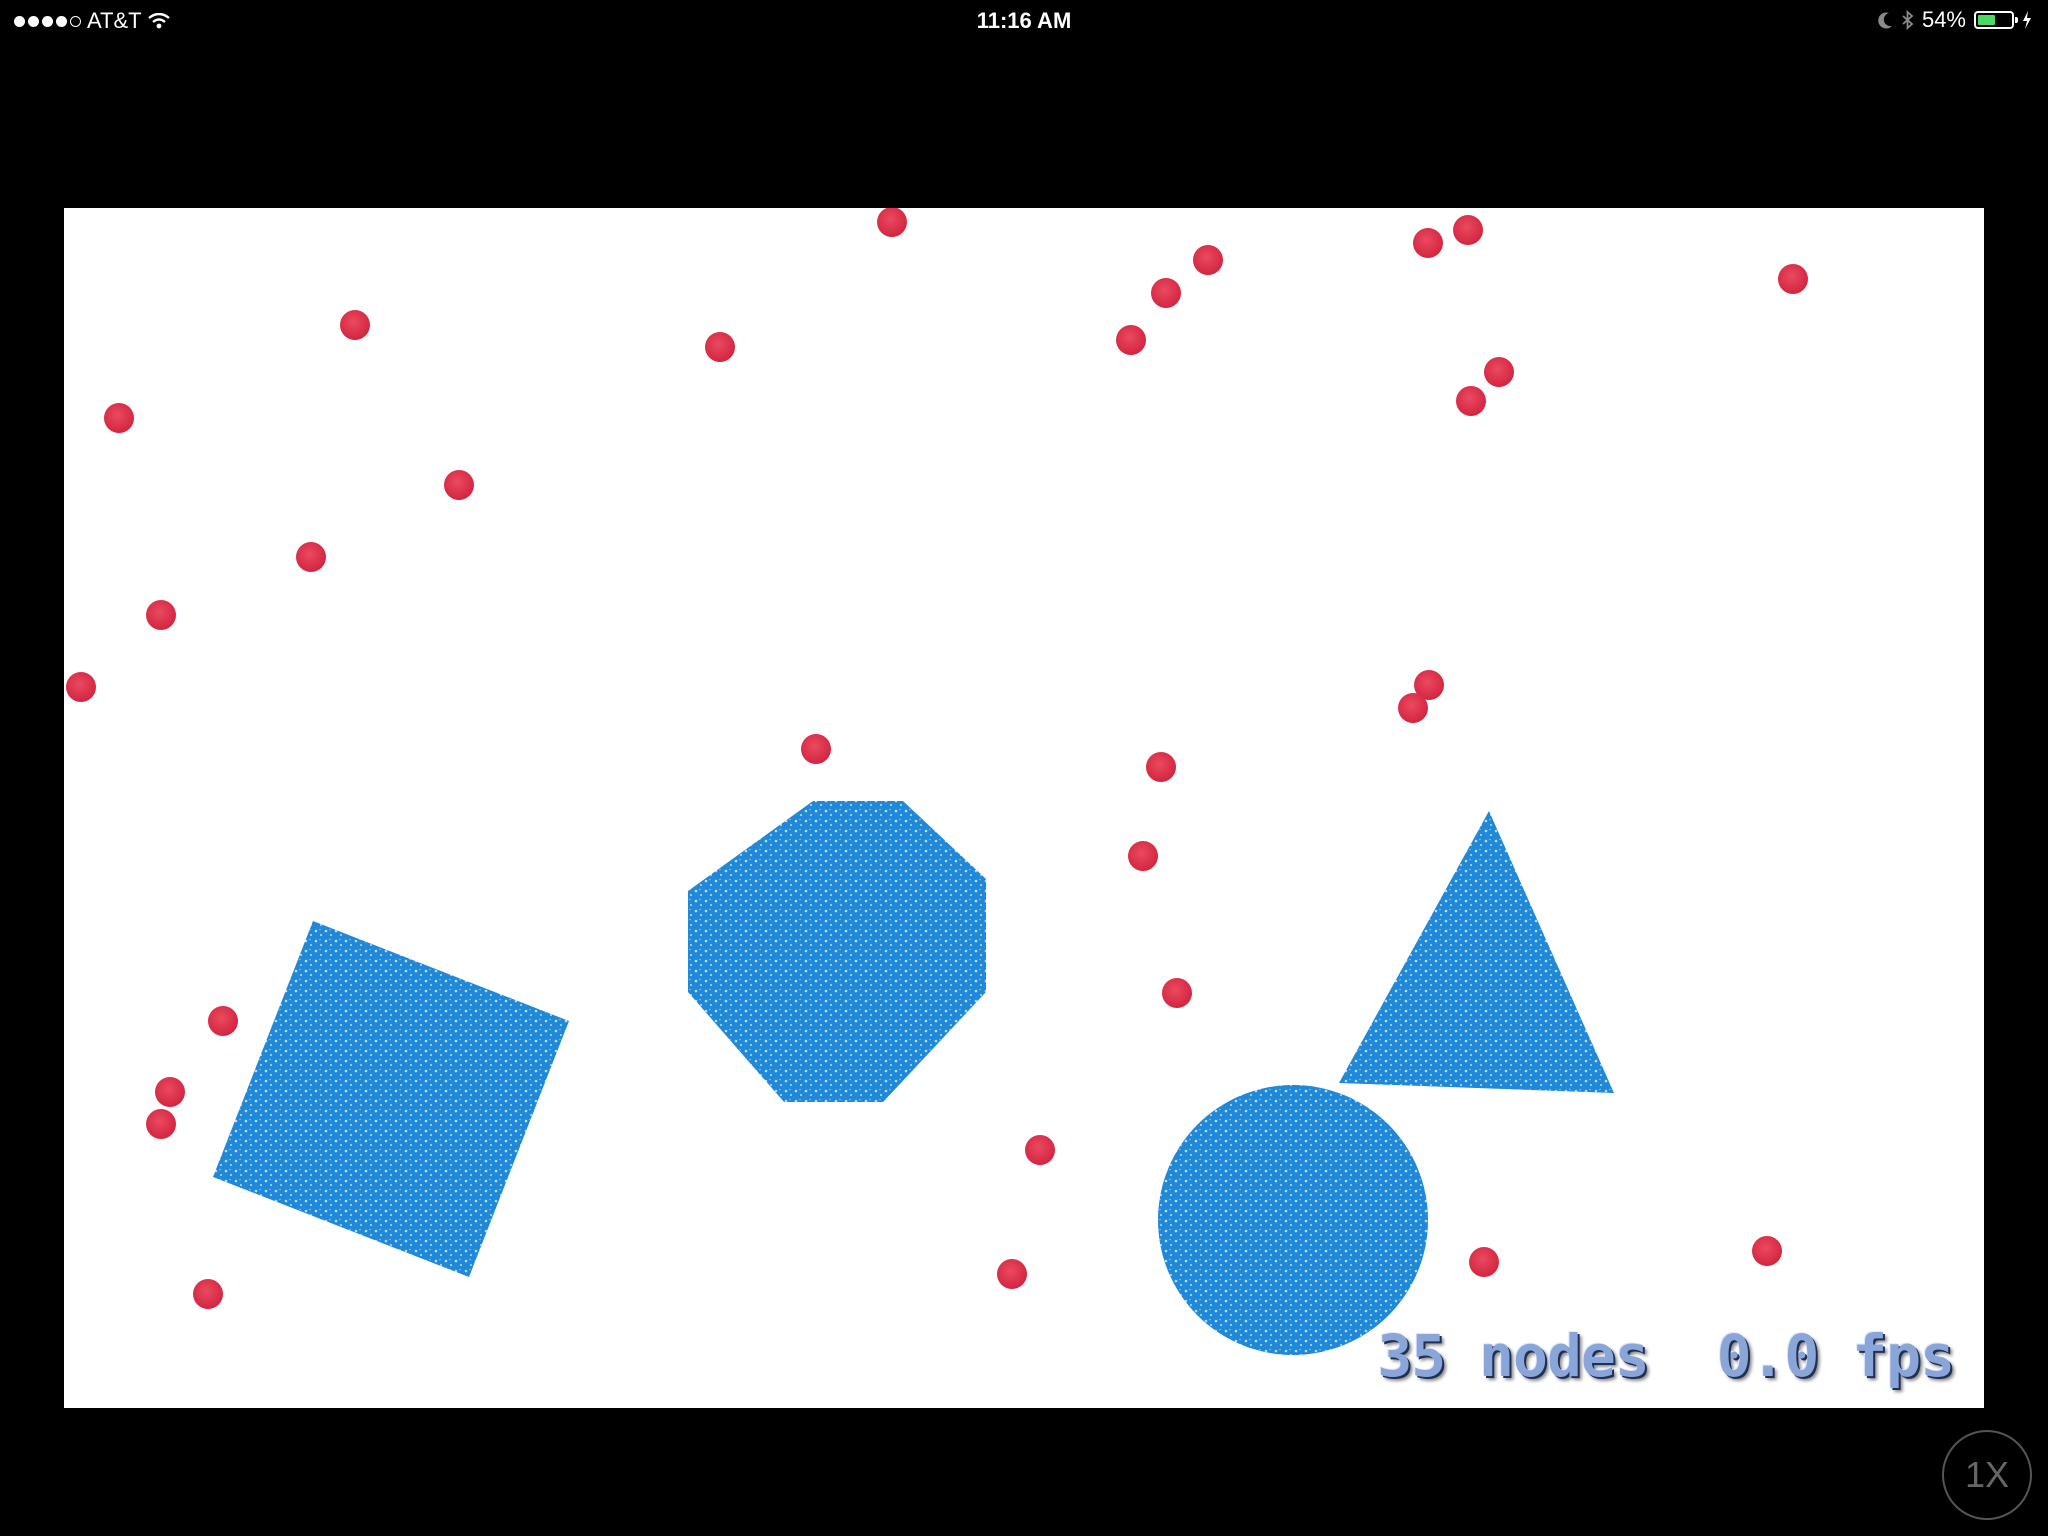  I want to click on status-bar: AT&T 11:16 AM 54%, so click(1024, 20).